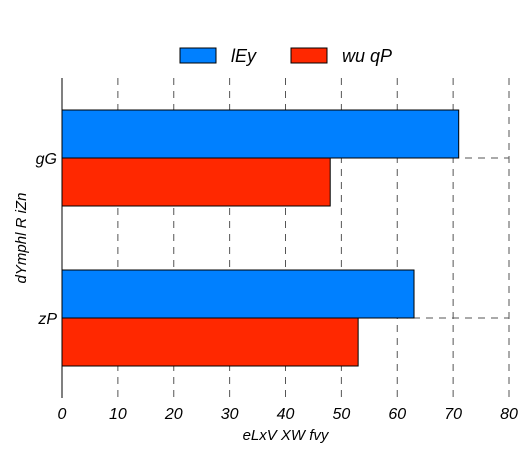 This screenshot has height=456, width=532. Describe the element at coordinates (118, 414) in the screenshot. I see `x-tick-label: 10` at that location.